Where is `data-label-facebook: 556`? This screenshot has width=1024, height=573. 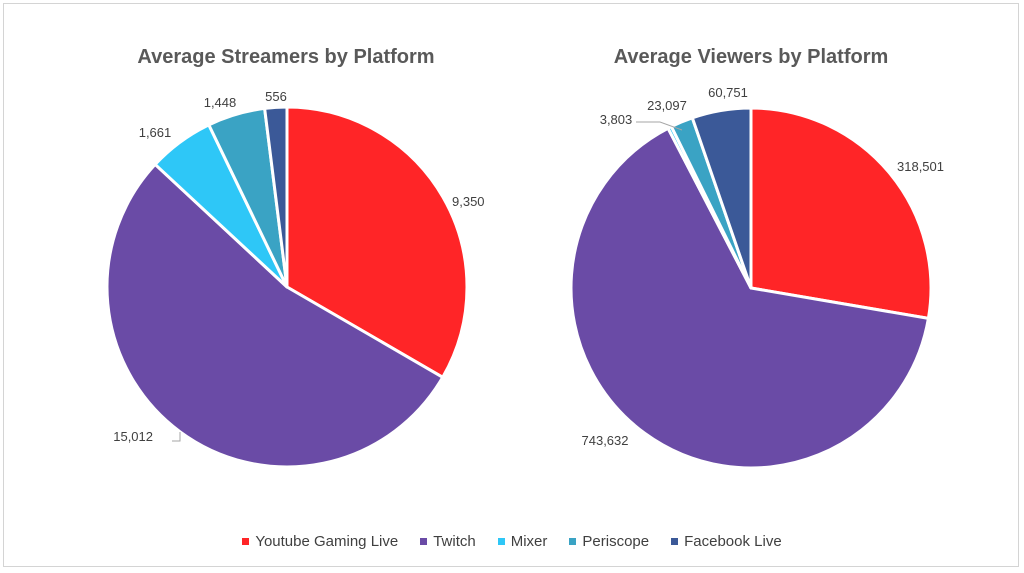
data-label-facebook: 556 is located at coordinates (276, 96).